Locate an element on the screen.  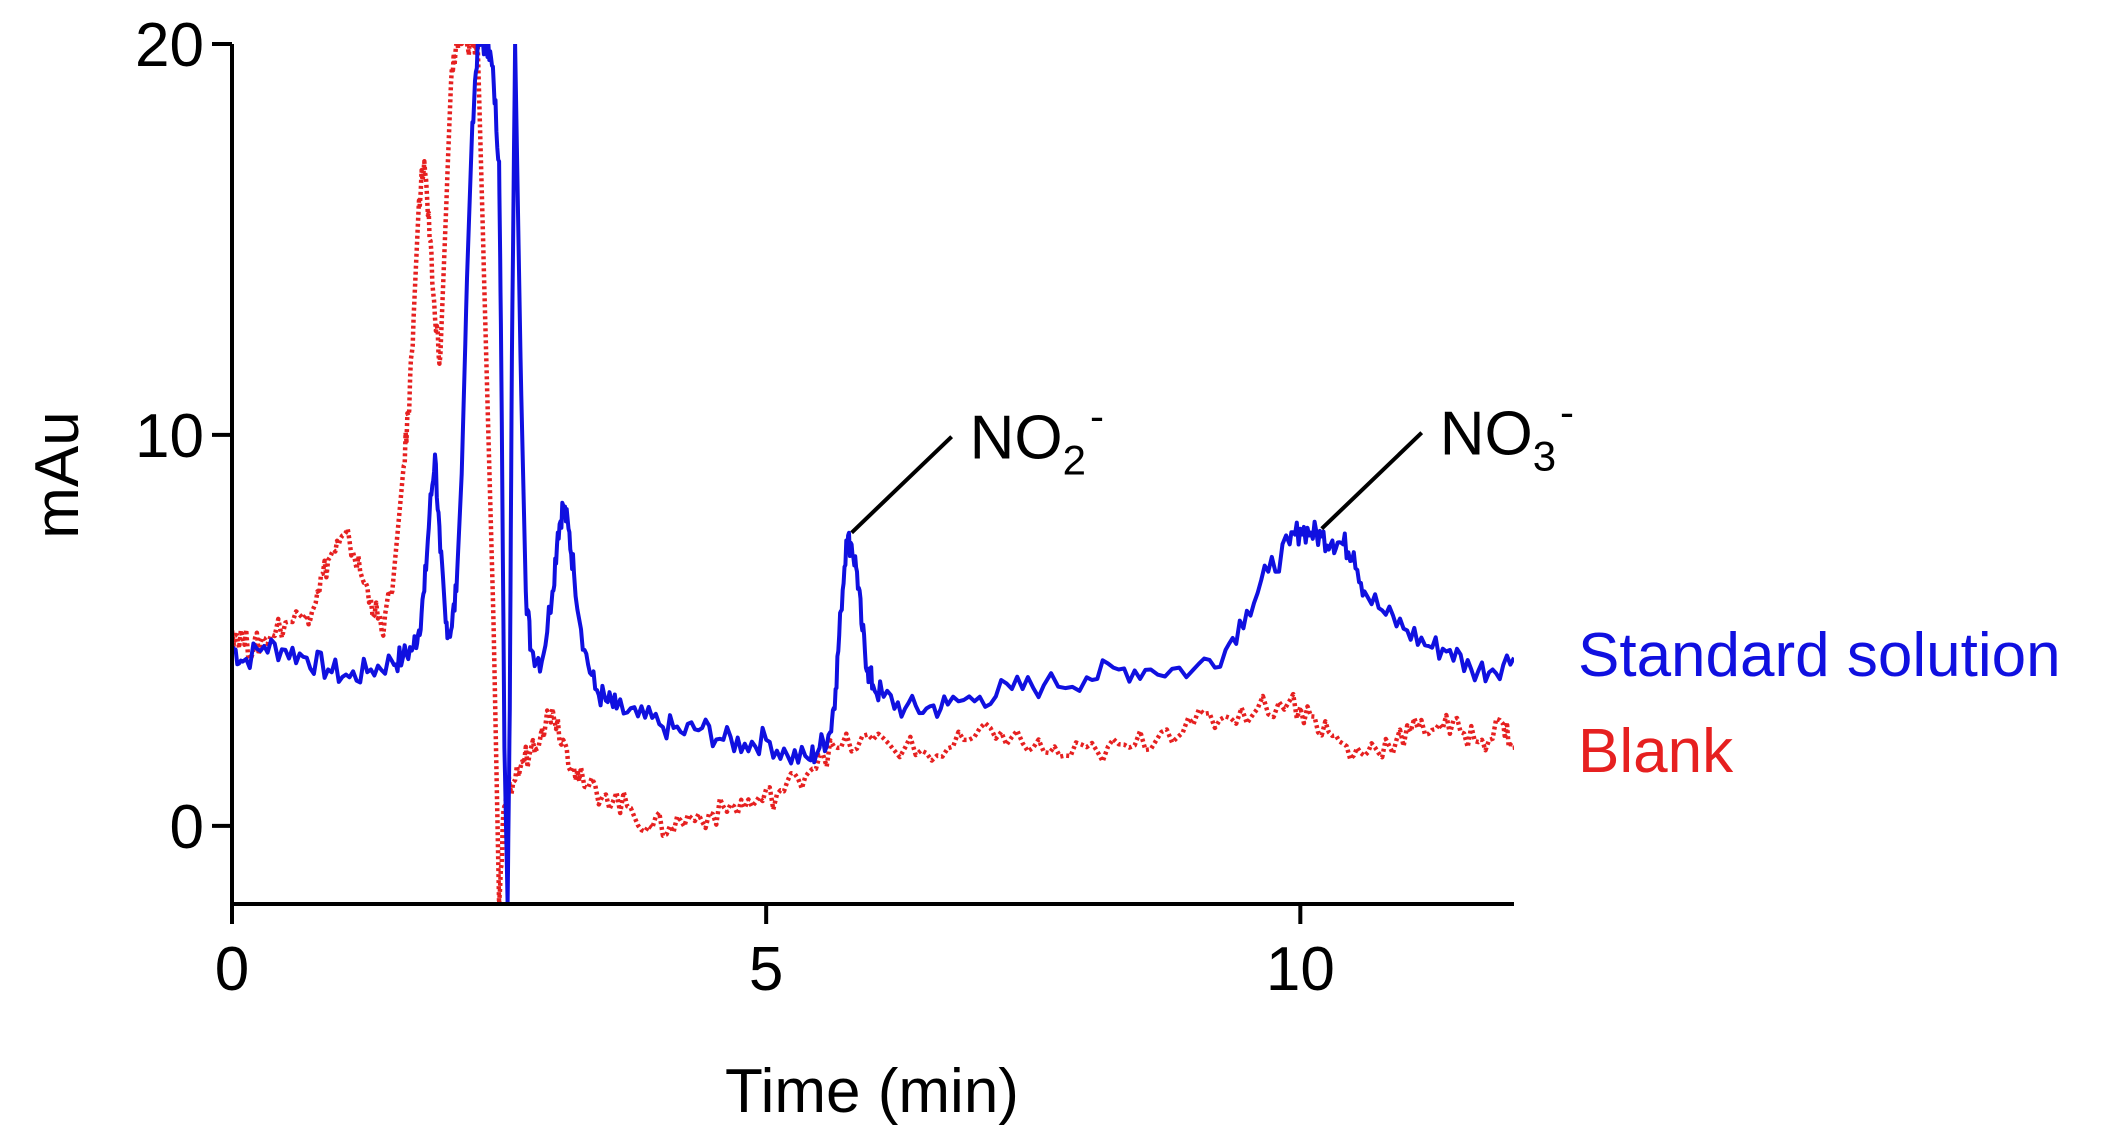
y-tick-label: 10 is located at coordinates (169, 436).